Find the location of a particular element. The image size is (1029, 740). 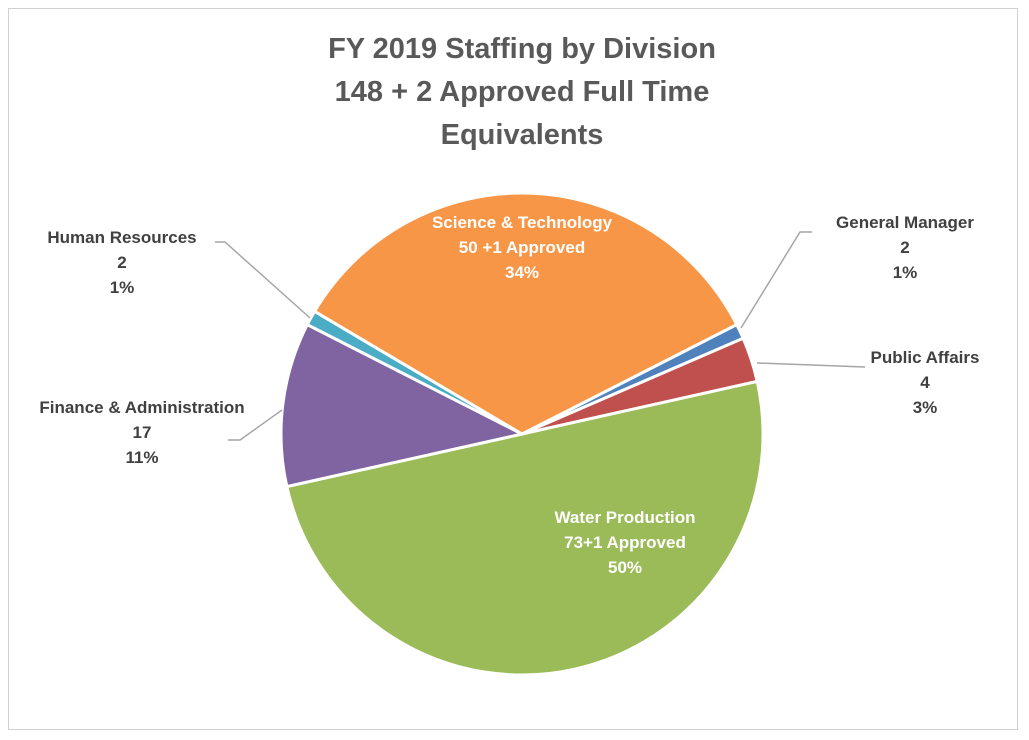

data-label: Water Production 73+1 Approved 50% is located at coordinates (625, 542).